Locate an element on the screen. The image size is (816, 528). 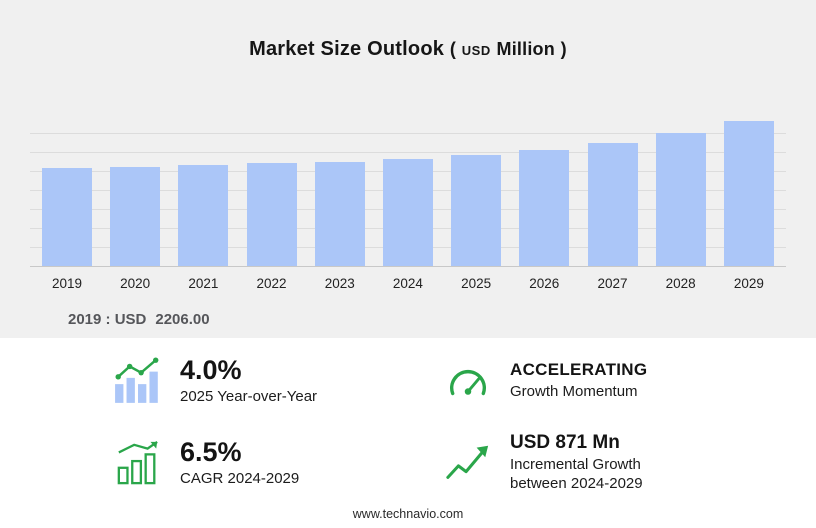
bar-col-2020 is located at coordinates (135, 190).